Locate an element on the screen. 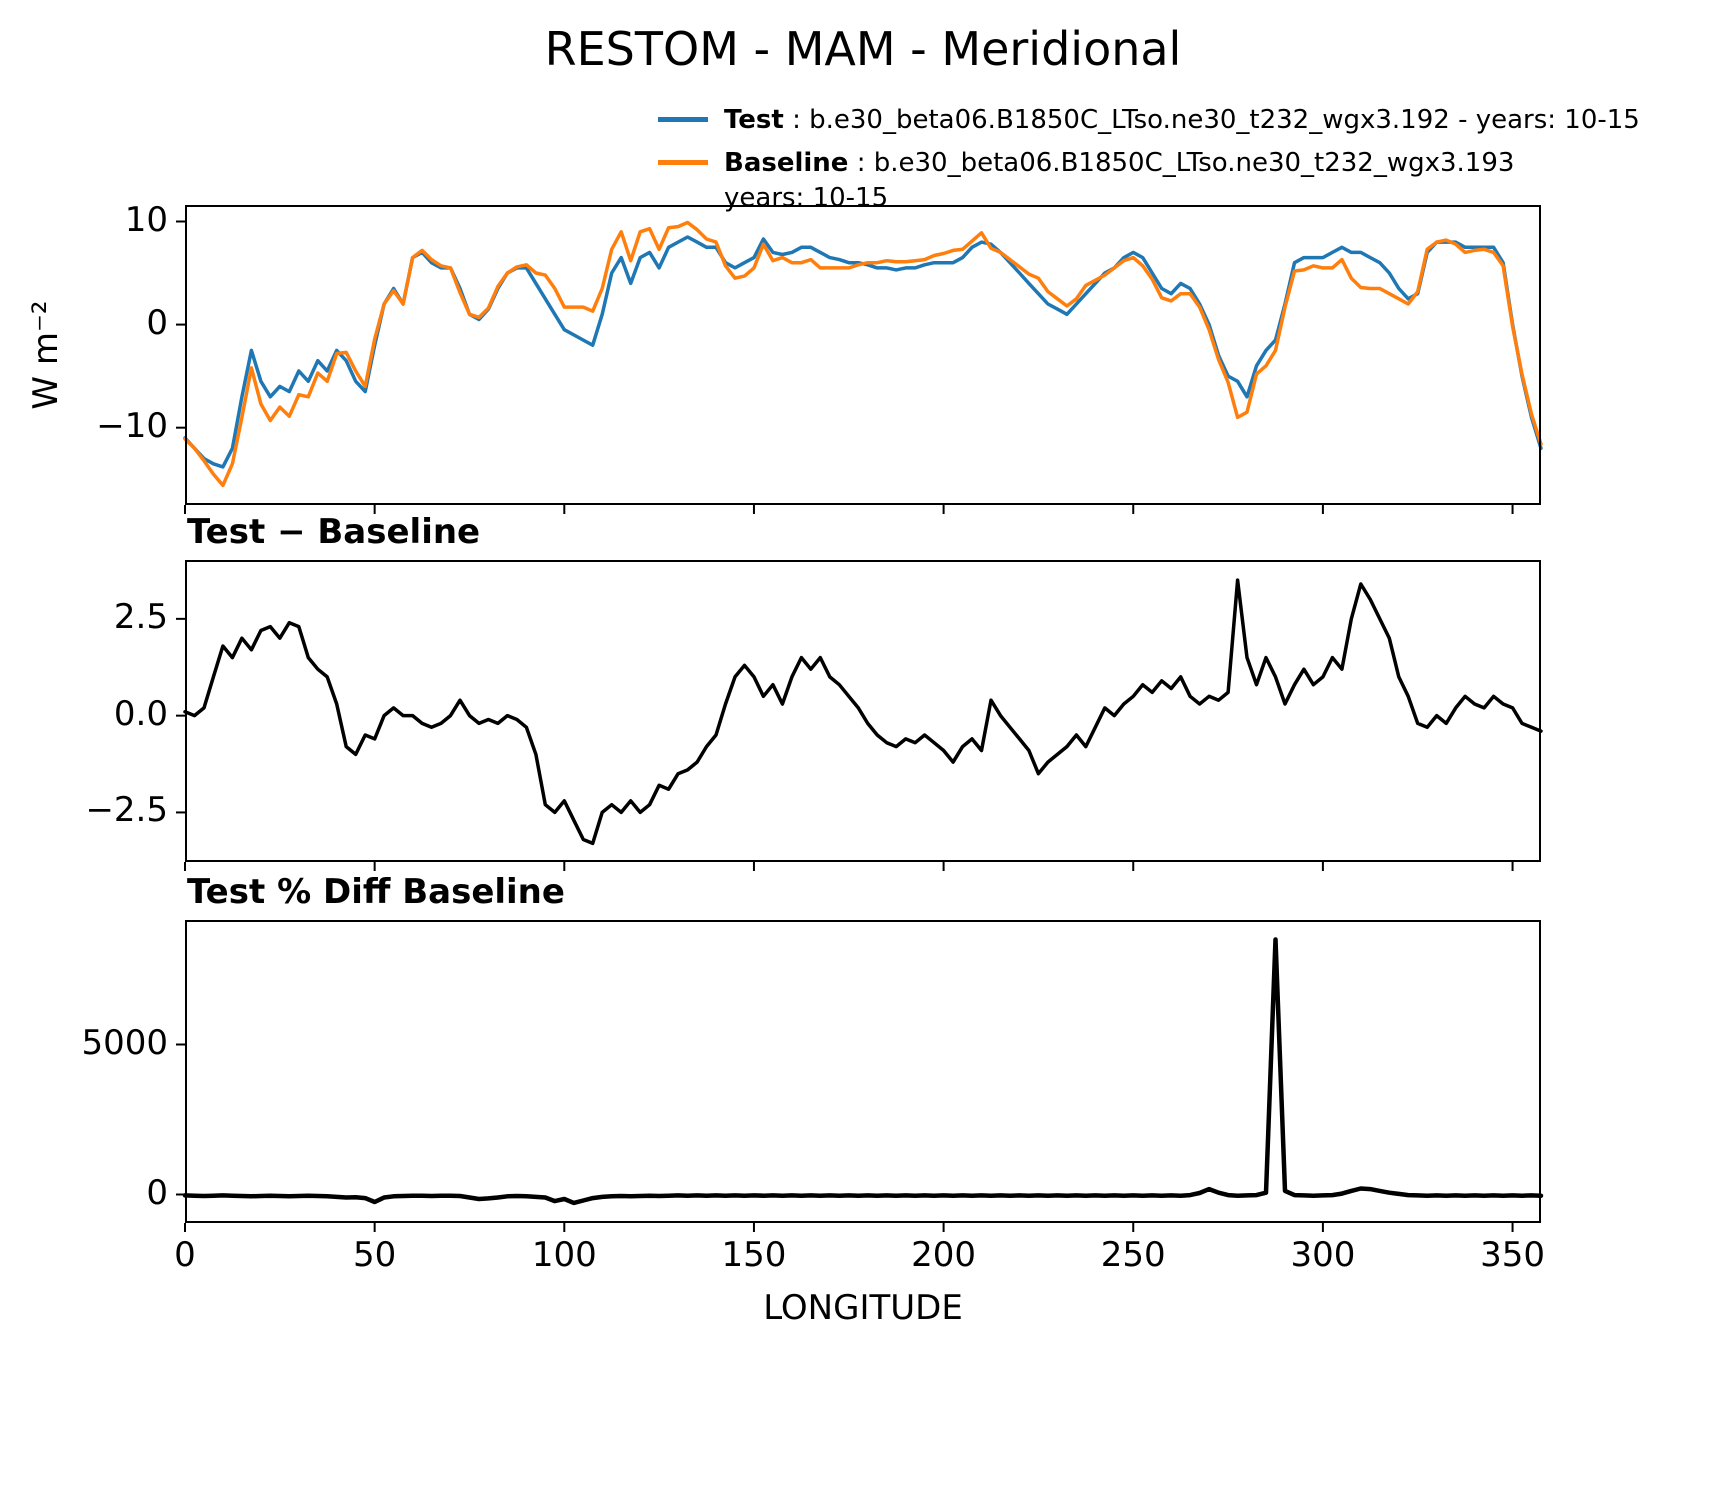  legend-name-baseline: Baseline is located at coordinates (786, 163).